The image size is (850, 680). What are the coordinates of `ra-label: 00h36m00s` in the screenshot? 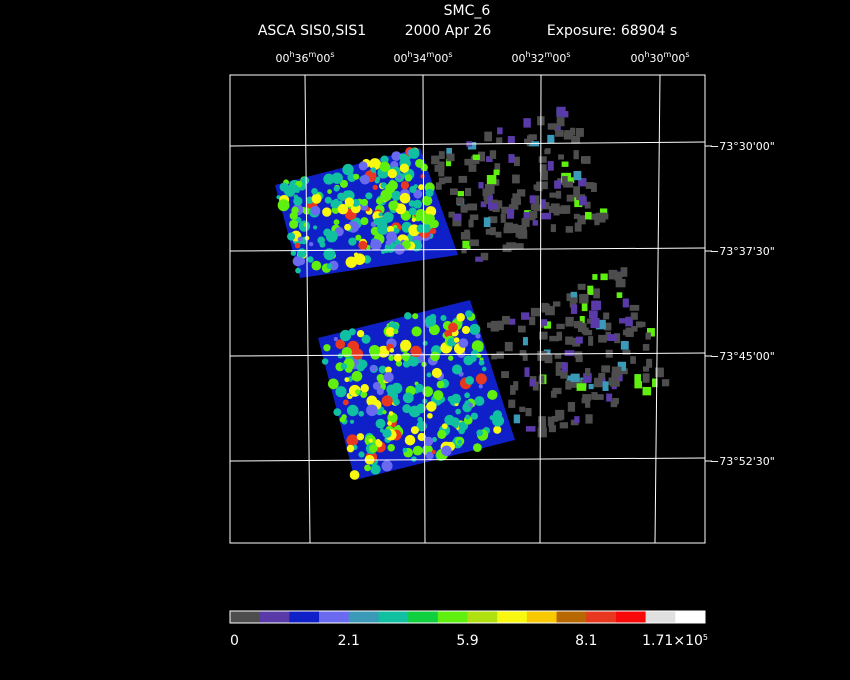 It's located at (304, 57).